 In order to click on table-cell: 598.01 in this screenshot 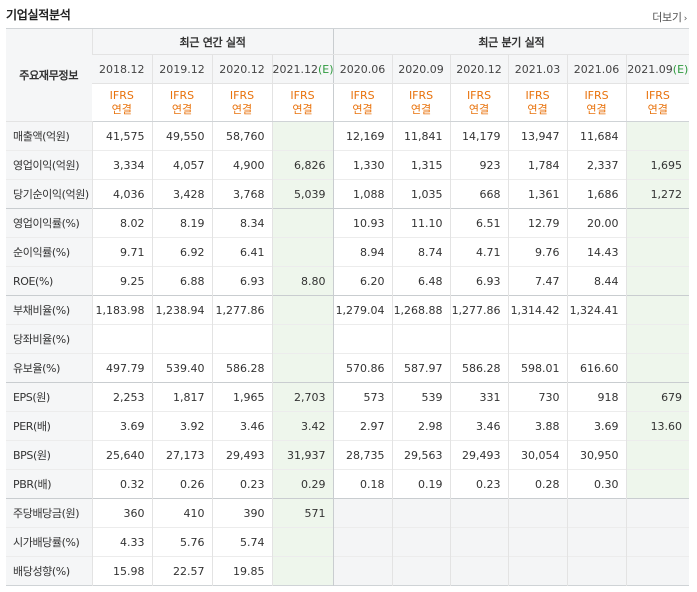, I will do `click(537, 368)`.